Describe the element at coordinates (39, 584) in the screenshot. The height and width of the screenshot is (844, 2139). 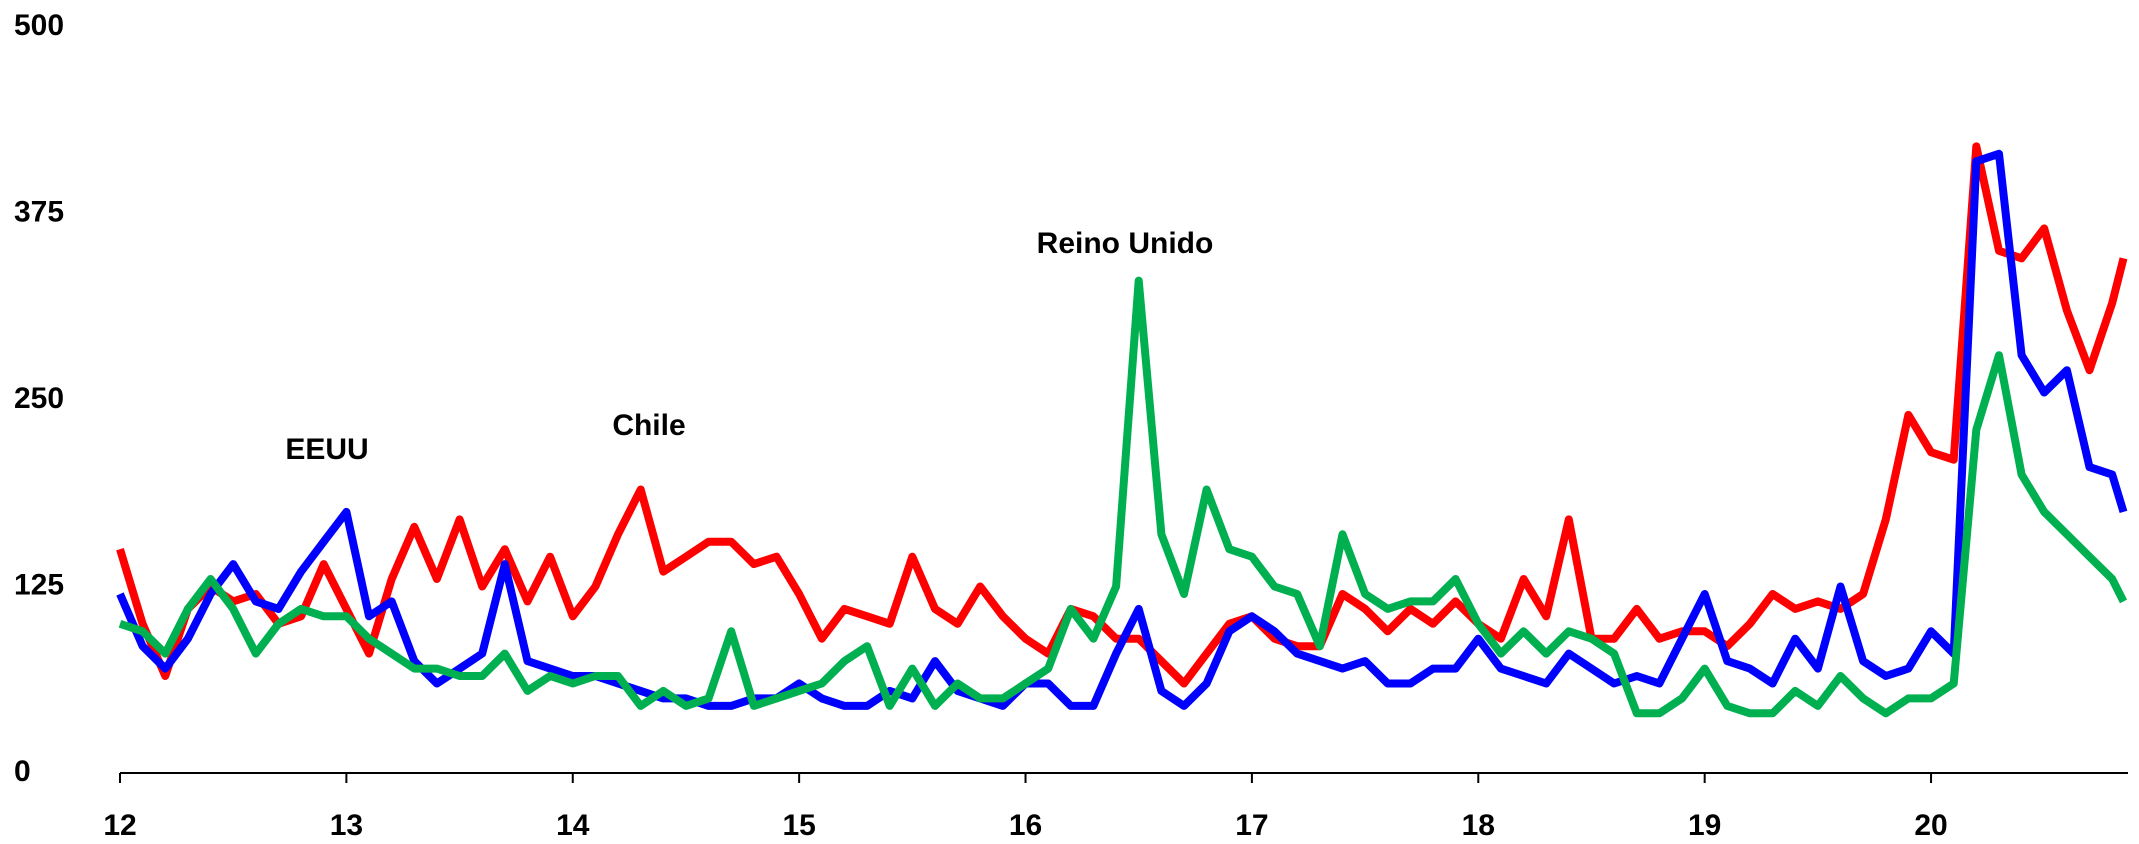
I see `y-tick-label: 125` at that location.